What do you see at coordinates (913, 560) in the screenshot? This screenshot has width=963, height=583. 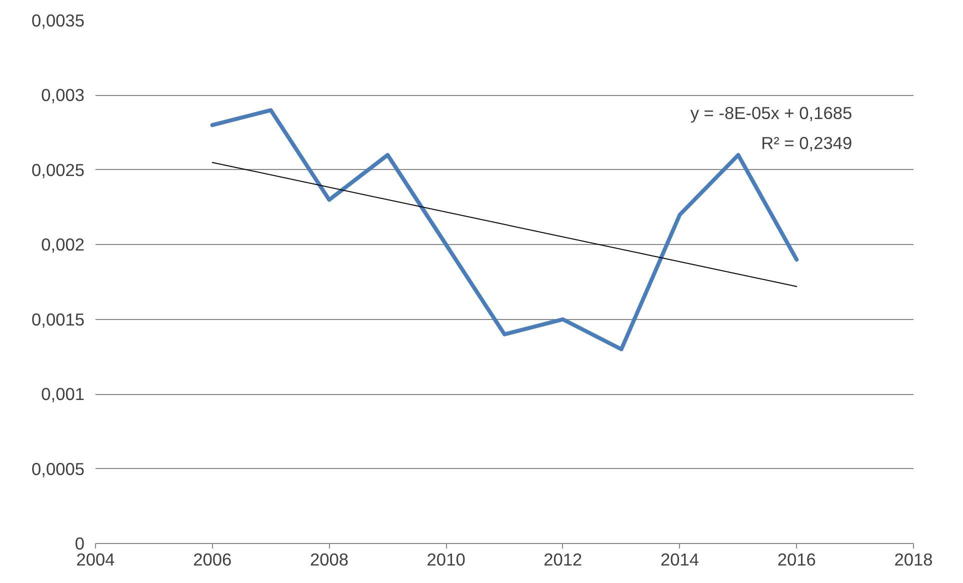 I see `x-tick-label: 2018` at bounding box center [913, 560].